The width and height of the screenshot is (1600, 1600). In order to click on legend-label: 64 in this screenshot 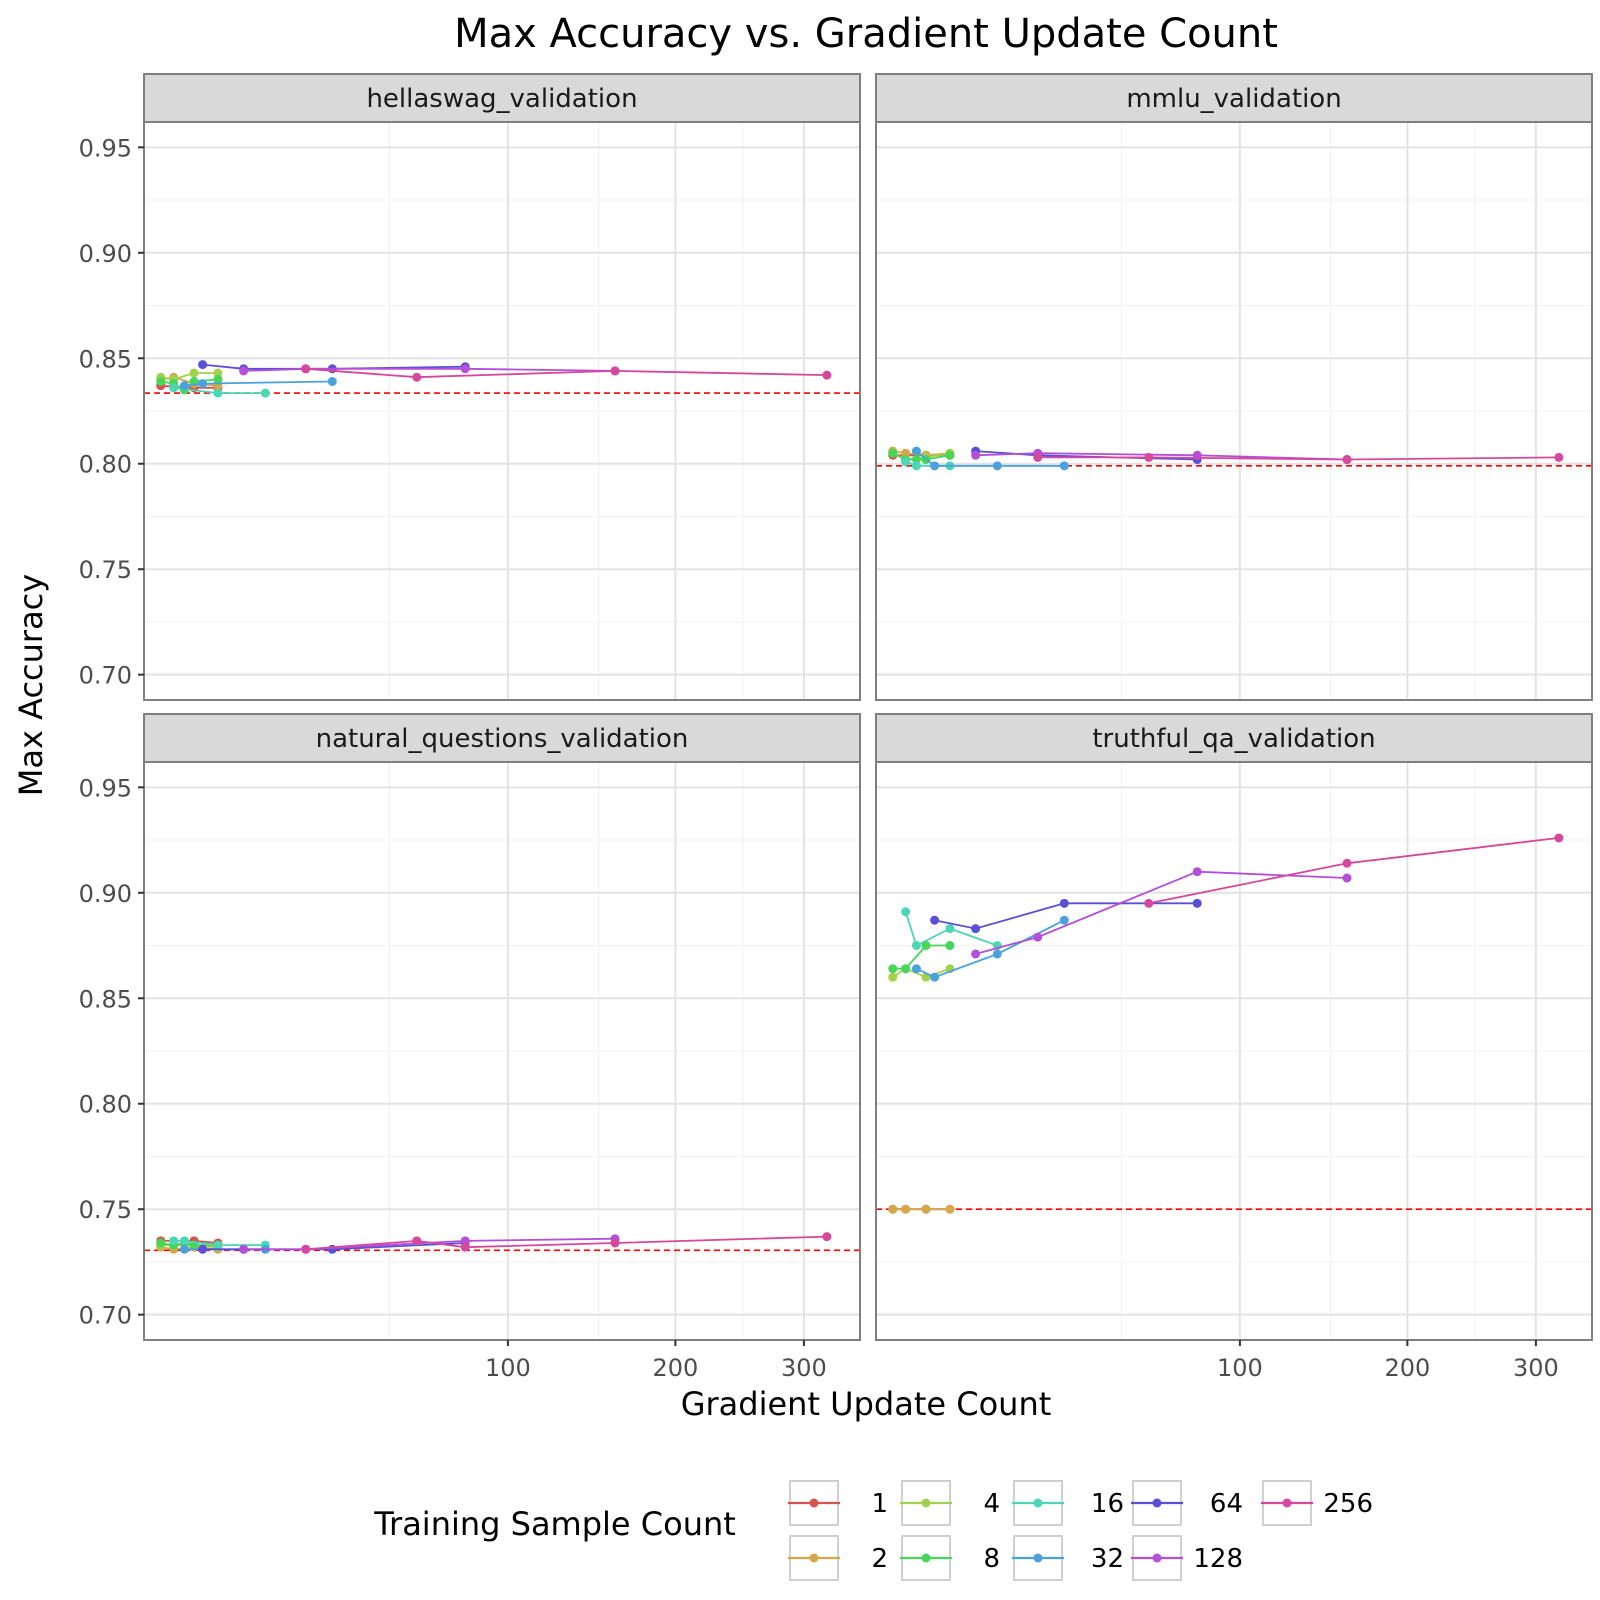, I will do `click(1226, 1504)`.